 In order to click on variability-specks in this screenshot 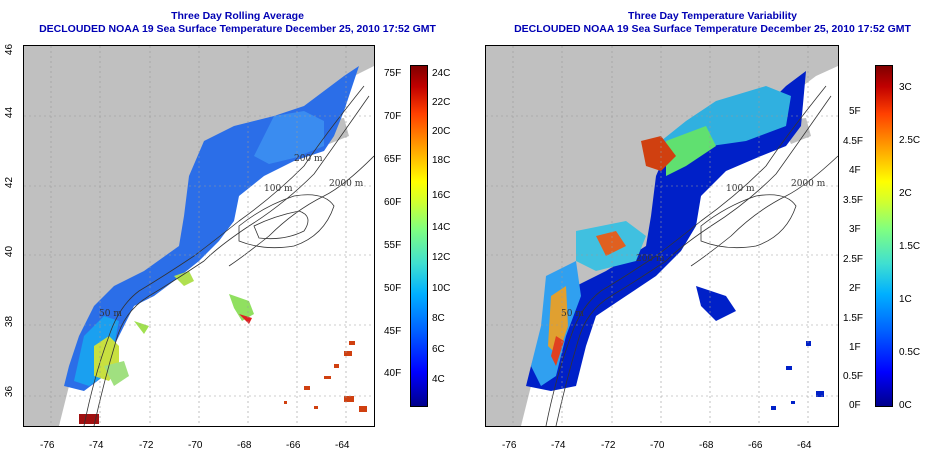, I will do `click(797, 375)`.